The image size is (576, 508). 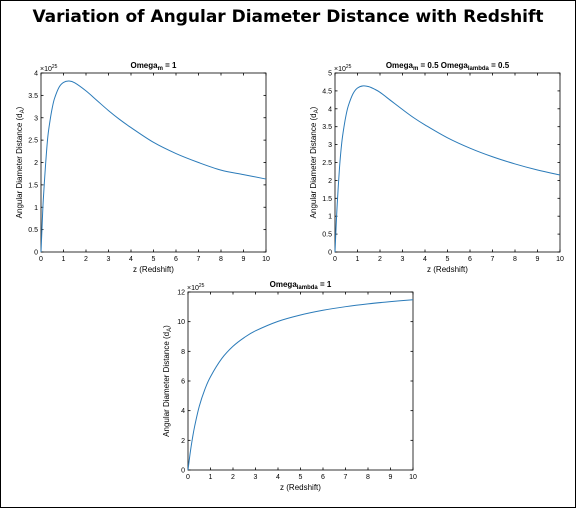 What do you see at coordinates (448, 66) in the screenshot?
I see `panel-title: Omegam = 0.5 Omegalambda = 0.5` at bounding box center [448, 66].